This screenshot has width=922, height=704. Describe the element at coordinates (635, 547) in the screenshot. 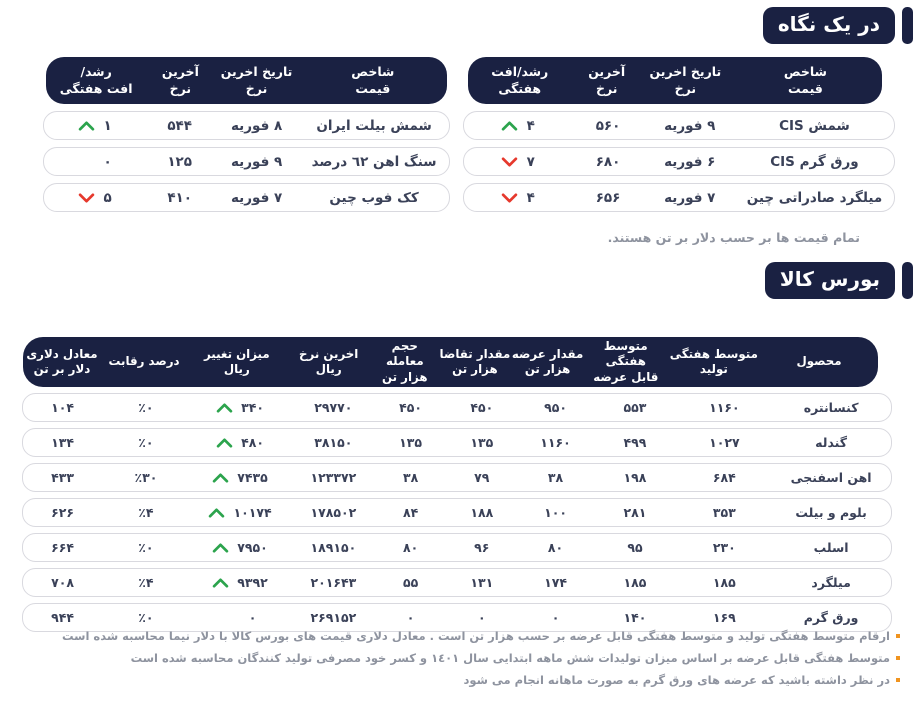

I see `weekly-supply-capacity-value: ۹۵` at that location.